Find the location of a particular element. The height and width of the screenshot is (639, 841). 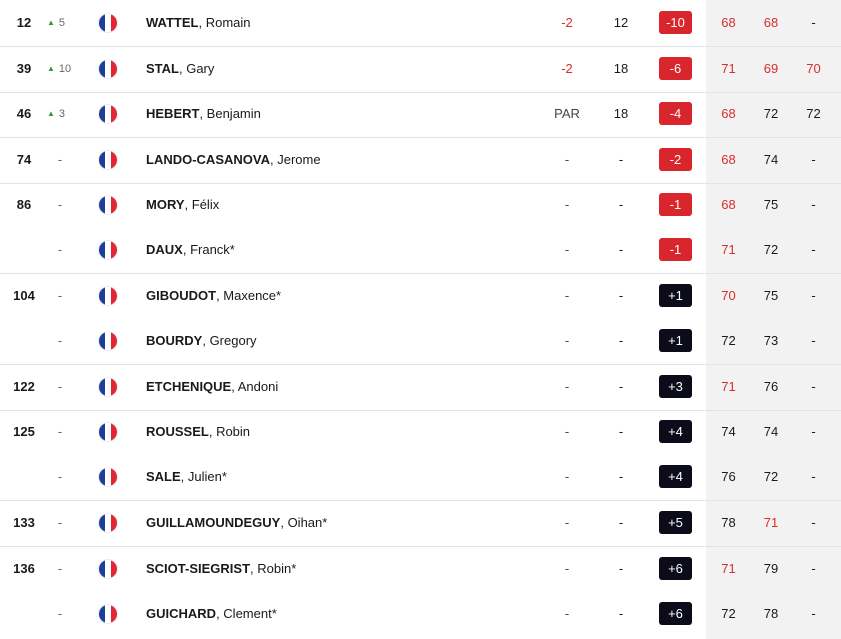

position-move: ▲ 10 is located at coordinates (67, 69).